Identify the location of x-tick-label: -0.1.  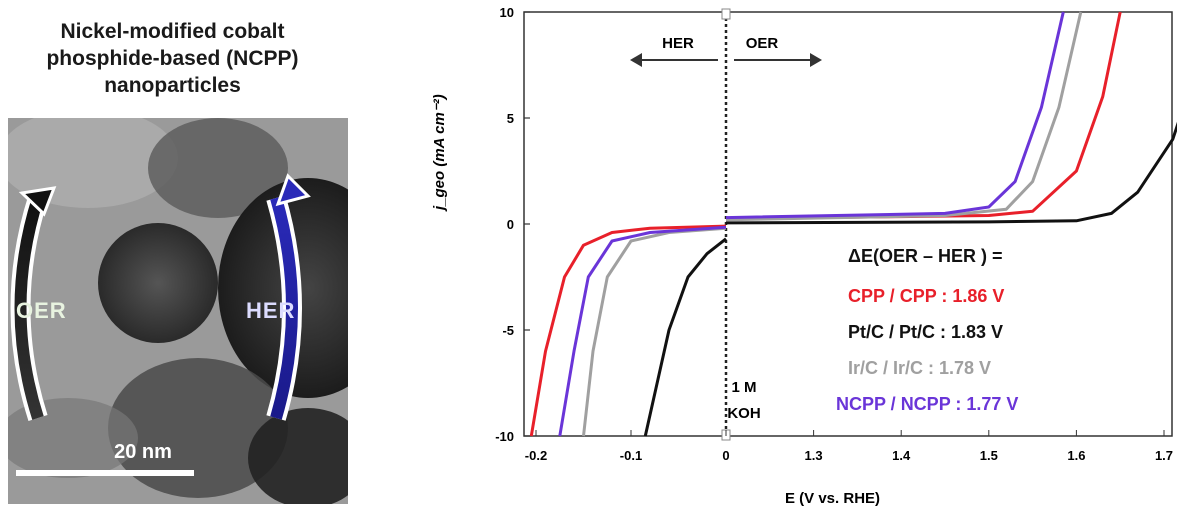
(631, 455).